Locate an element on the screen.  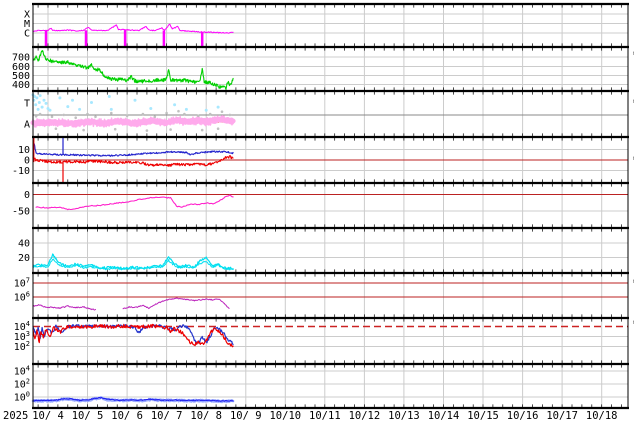
svg-text: 10/10 is located at coordinates (285, 416).